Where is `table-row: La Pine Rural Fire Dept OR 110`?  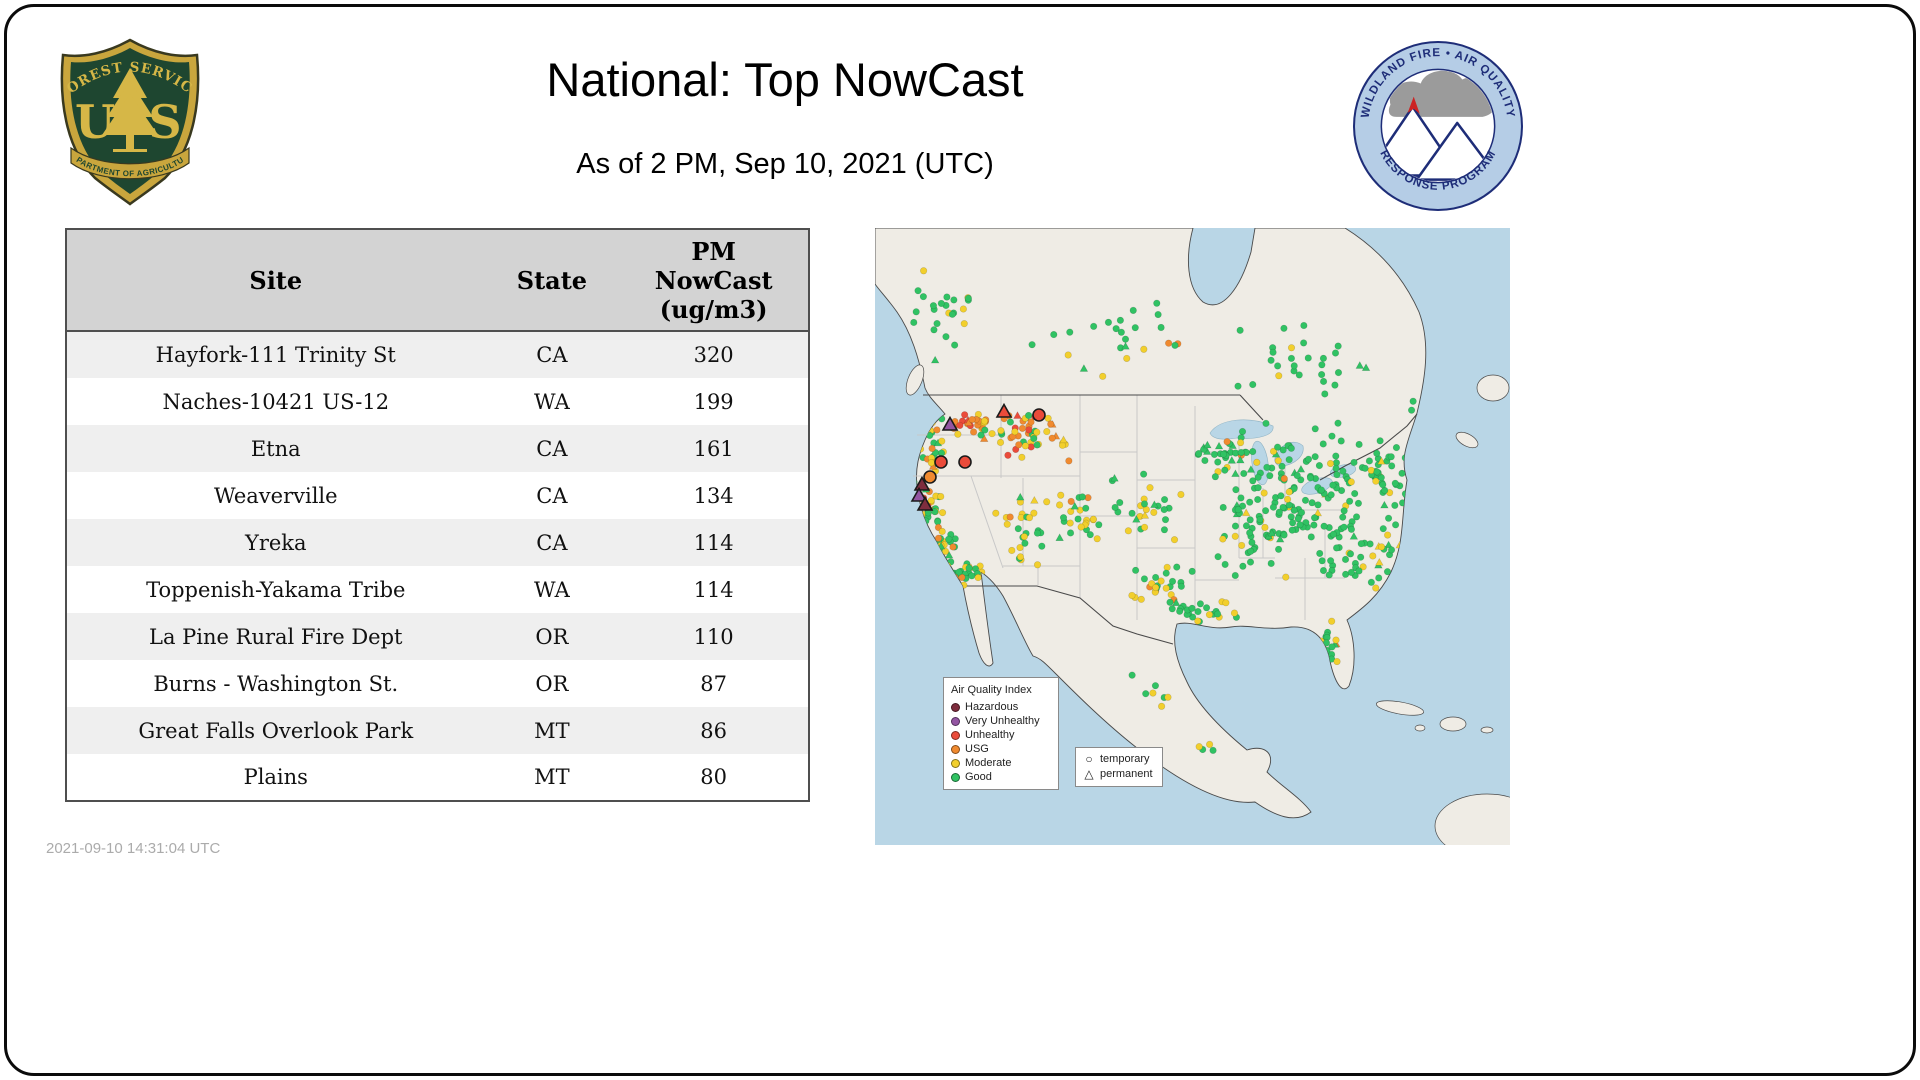 table-row: La Pine Rural Fire Dept OR 110 is located at coordinates (437, 636).